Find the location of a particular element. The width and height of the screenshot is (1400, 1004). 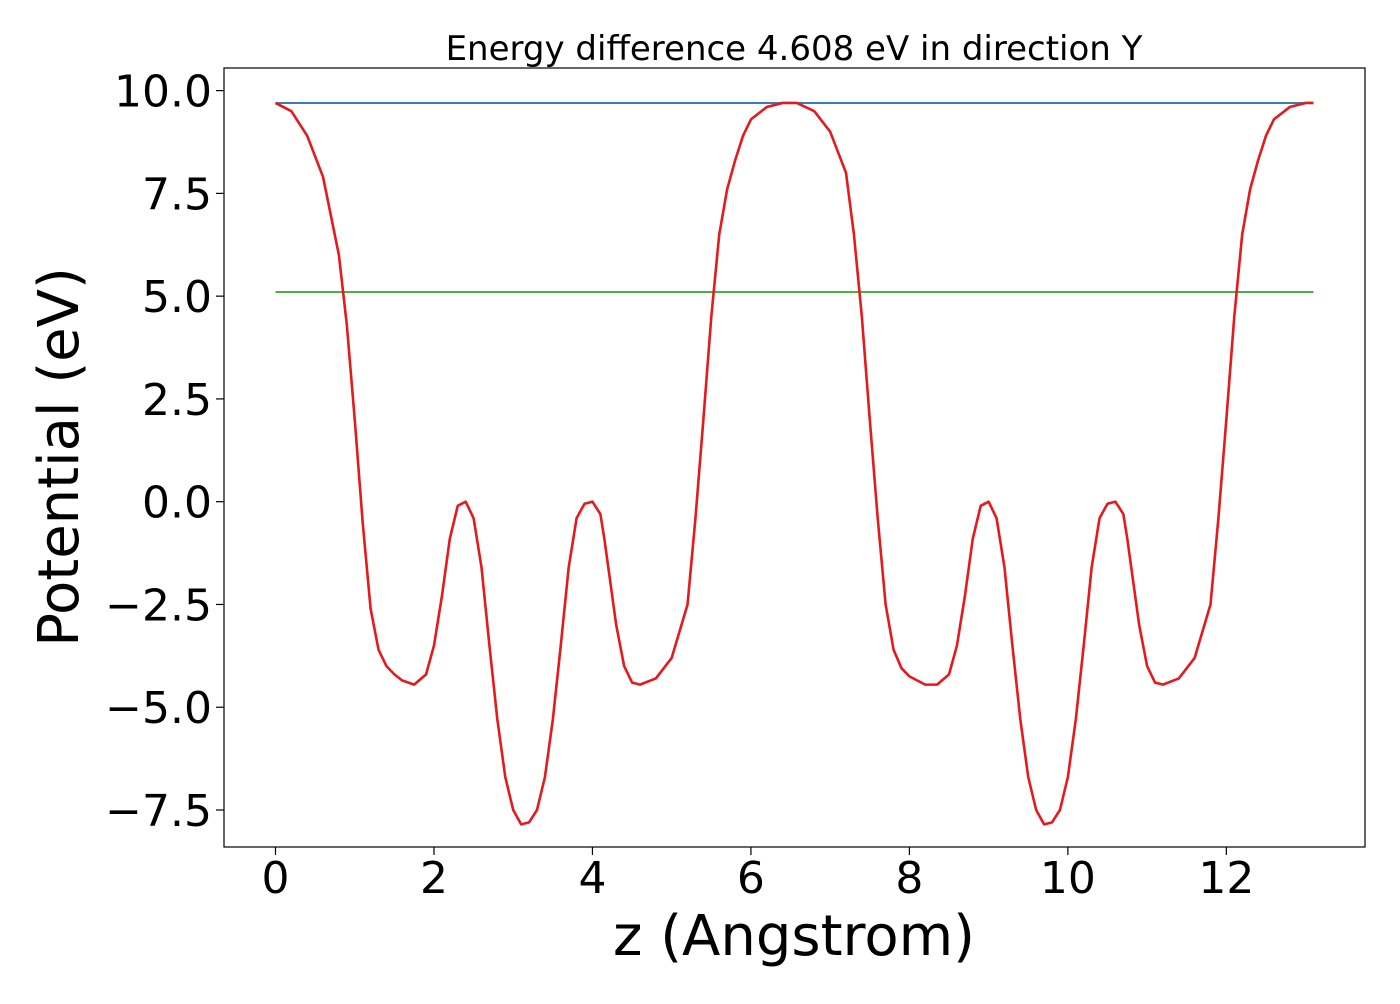

y-axis-ticks: −7.5 −5.0 −2.5 0.0 2.5 5.0 7.5 10.0 is located at coordinates (164, 452).